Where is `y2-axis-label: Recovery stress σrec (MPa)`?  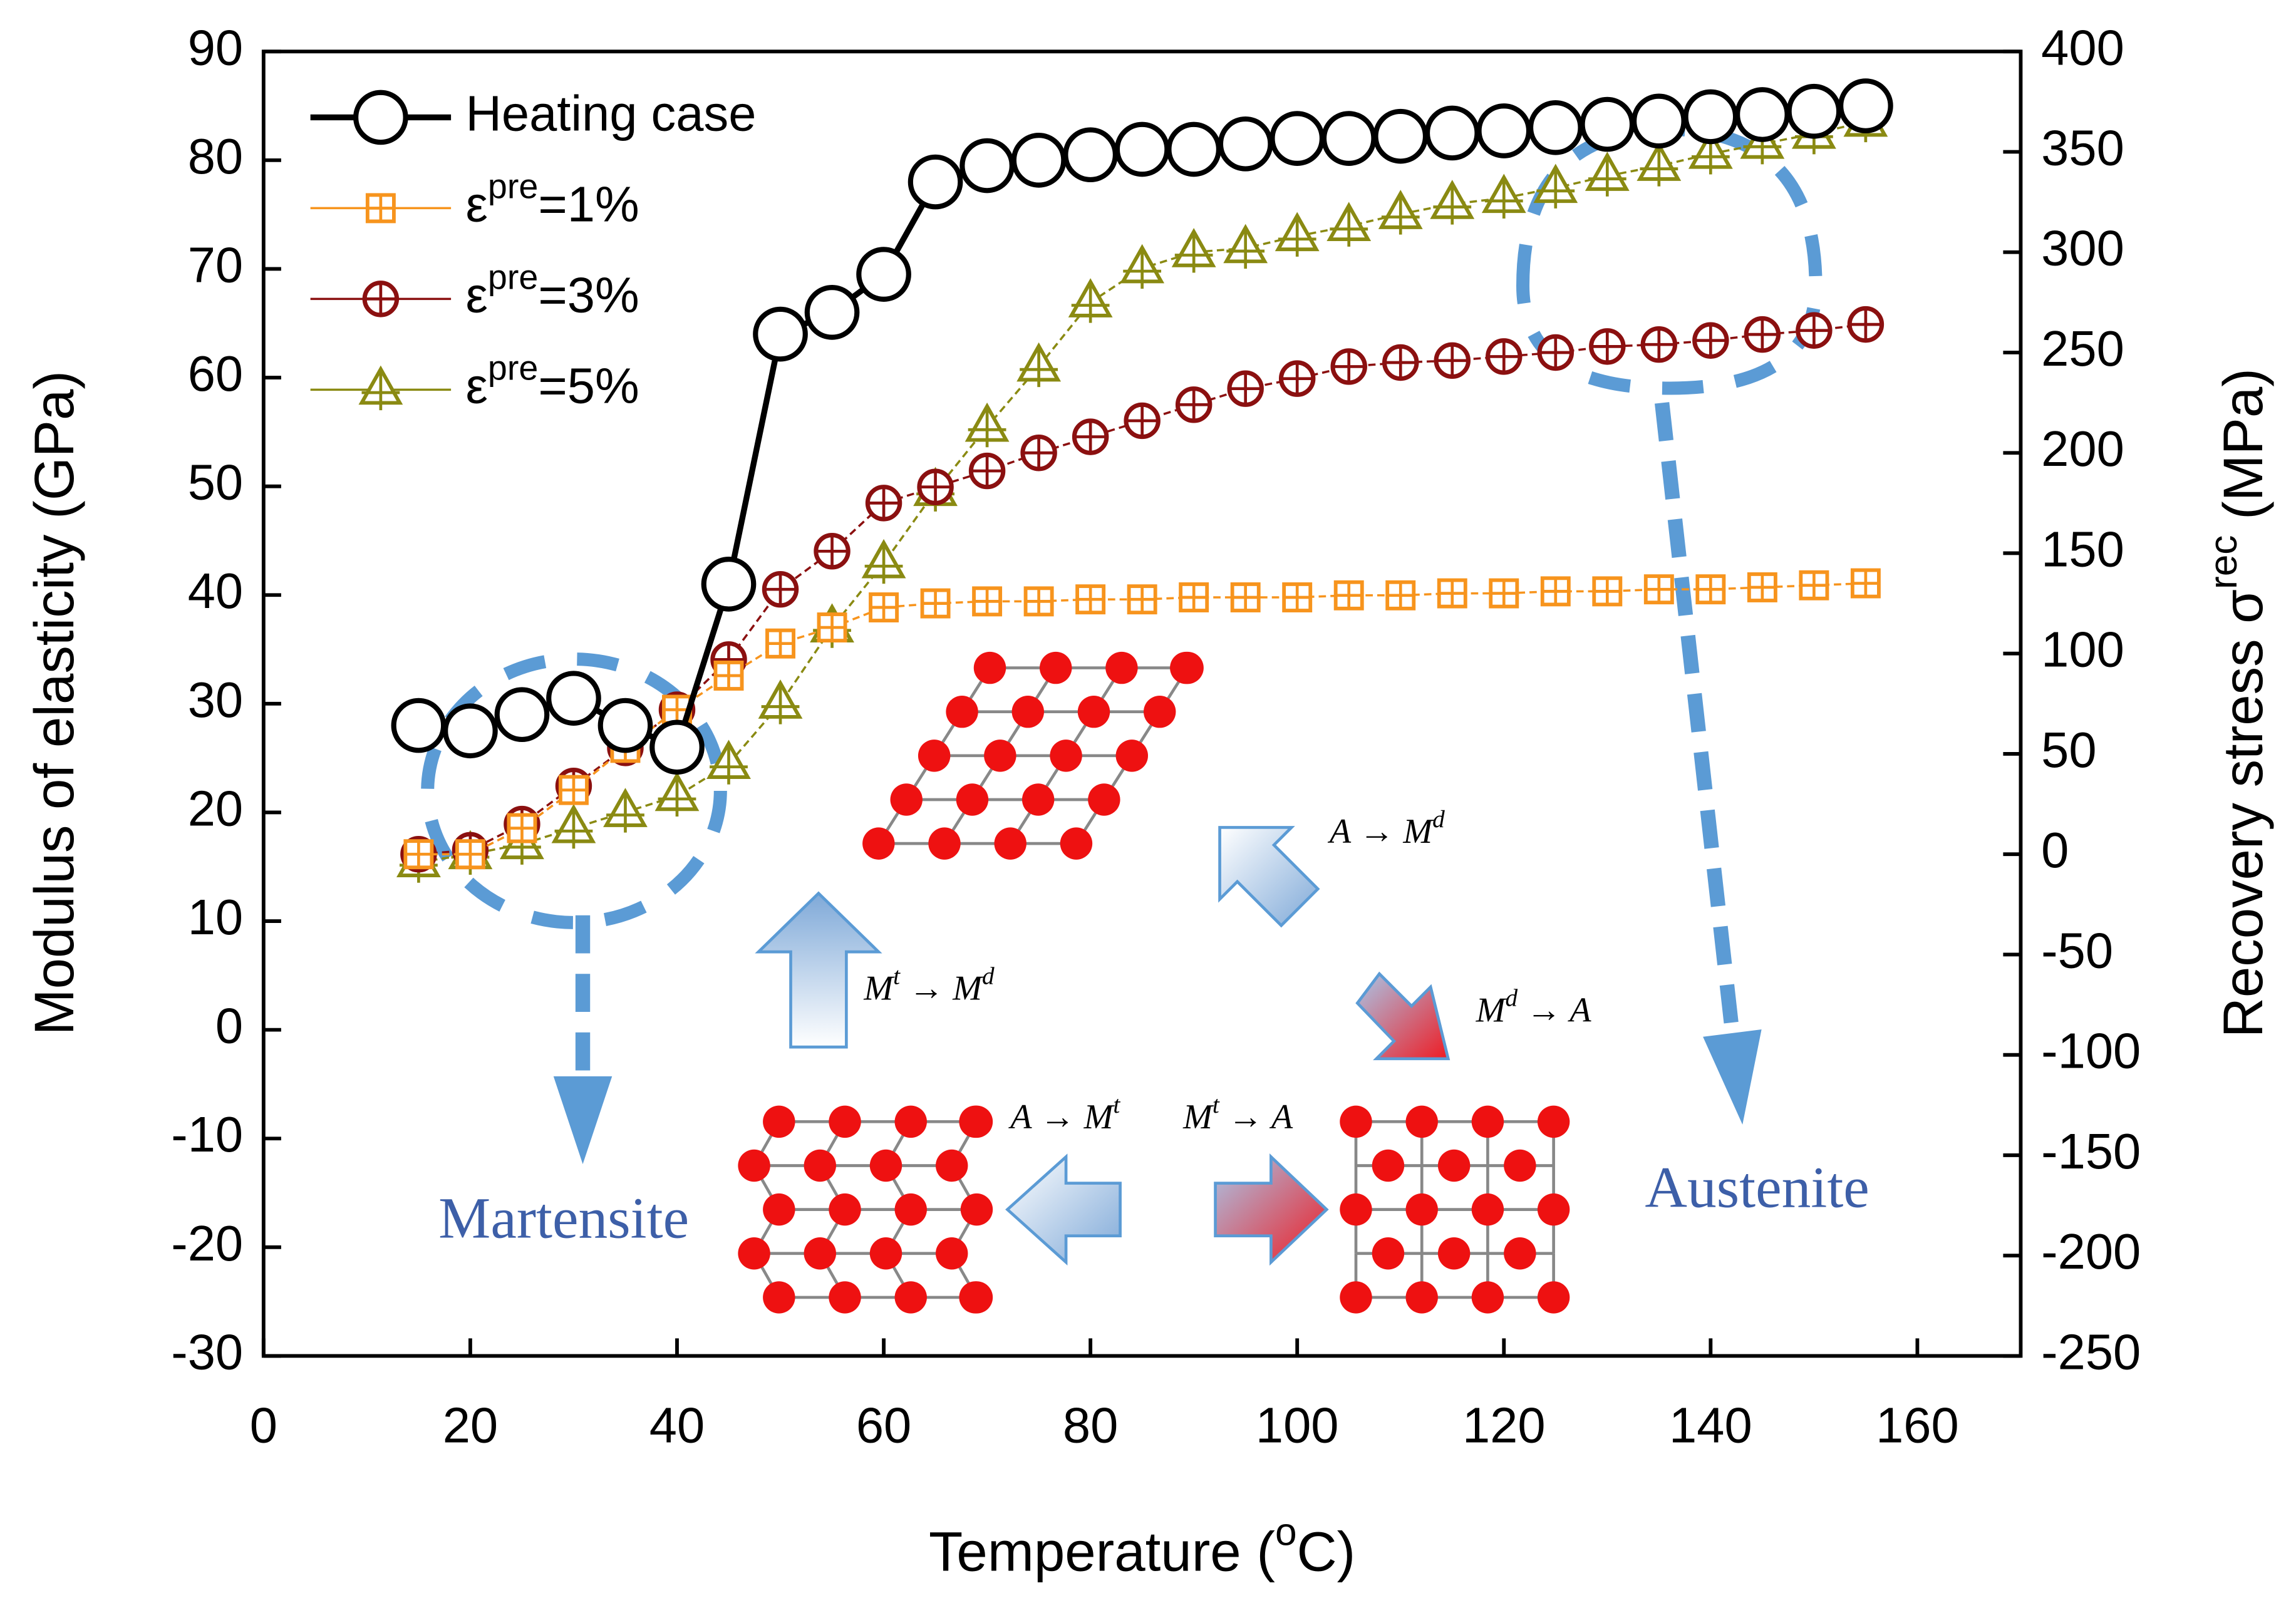
y2-axis-label: Recovery stress σrec (MPa) is located at coordinates (2238, 703).